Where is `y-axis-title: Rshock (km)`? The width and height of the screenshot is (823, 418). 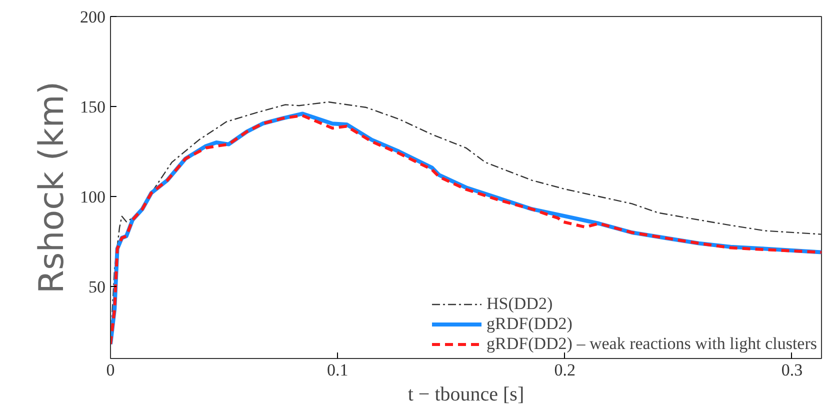 y-axis-title: Rshock (km) is located at coordinates (52, 187).